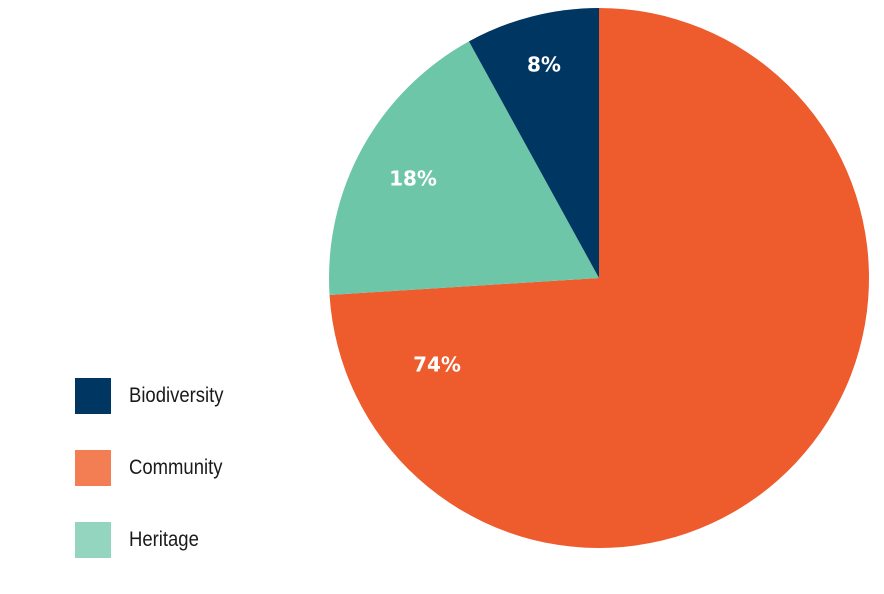 This screenshot has width=884, height=594. Describe the element at coordinates (176, 395) in the screenshot. I see `legend-label-biodiversity: Biodiversity` at that location.